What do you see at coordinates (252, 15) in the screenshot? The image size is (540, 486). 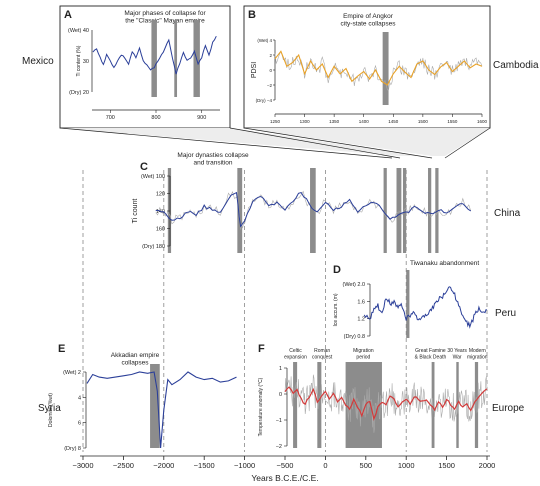 I see `panel-B-letter: B` at bounding box center [252, 15].